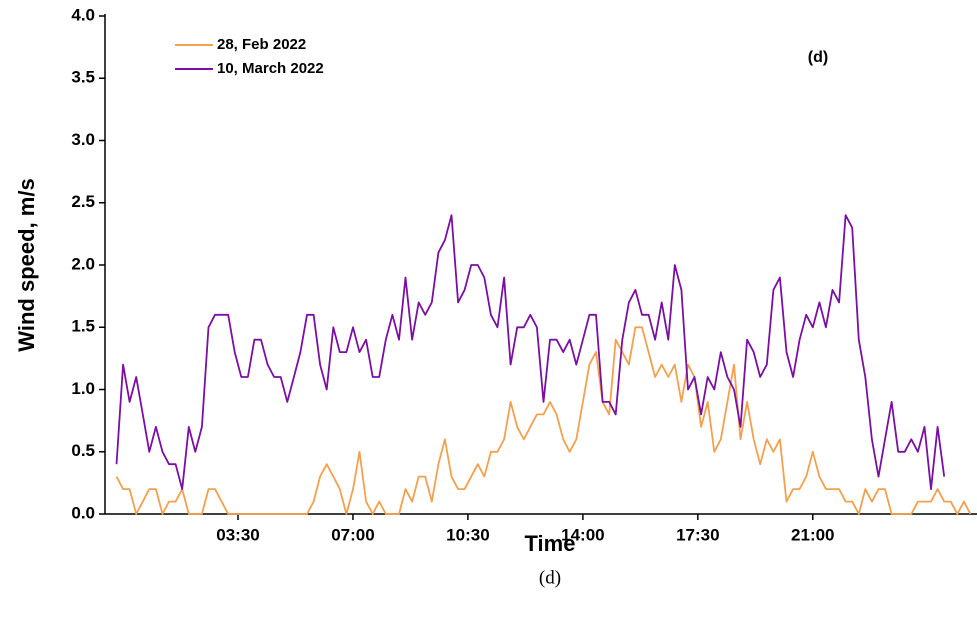 Image resolution: width=977 pixels, height=619 pixels. Describe the element at coordinates (582, 534) in the screenshot. I see `x-tick-label: 14:00` at that location.